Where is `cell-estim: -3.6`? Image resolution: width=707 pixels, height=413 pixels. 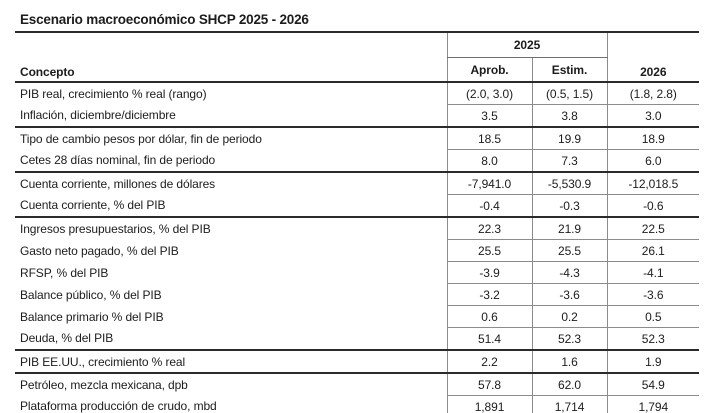
cell-estim: -3.6 is located at coordinates (569, 294).